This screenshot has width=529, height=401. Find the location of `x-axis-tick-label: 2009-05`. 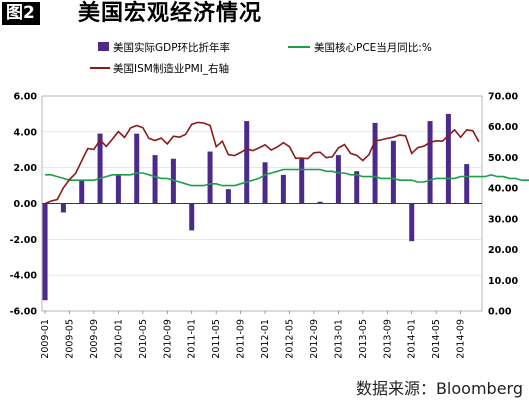

x-axis-tick-label: 2009-05 is located at coordinates (70, 339).